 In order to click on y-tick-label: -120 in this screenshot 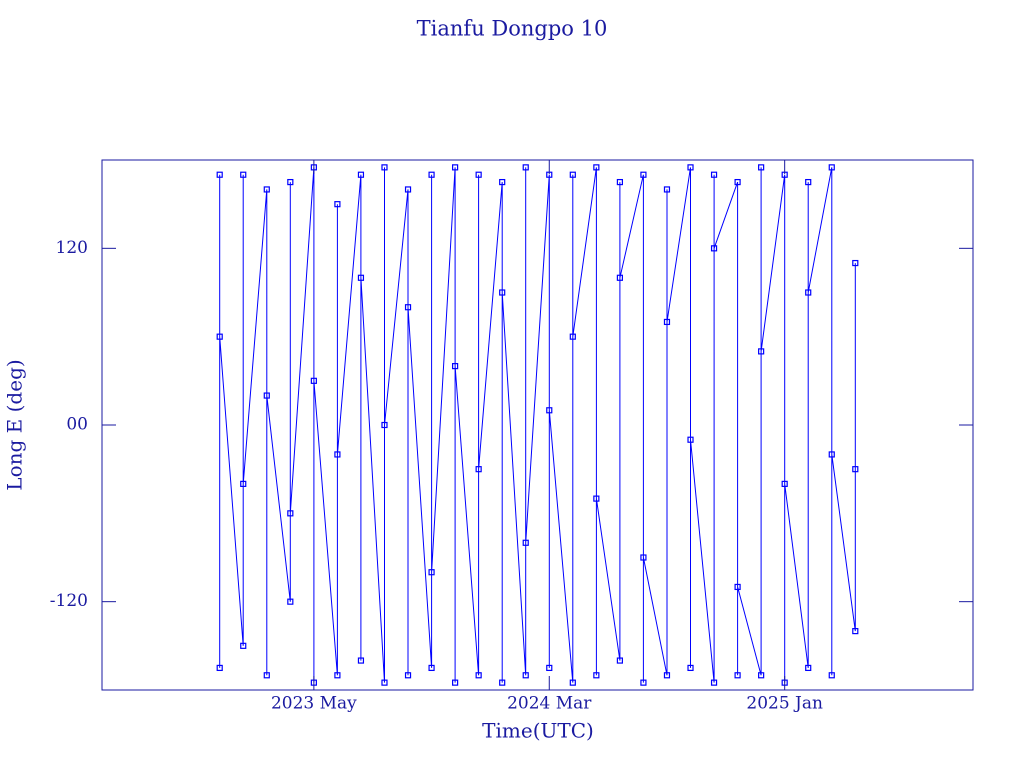, I will do `click(69, 601)`.